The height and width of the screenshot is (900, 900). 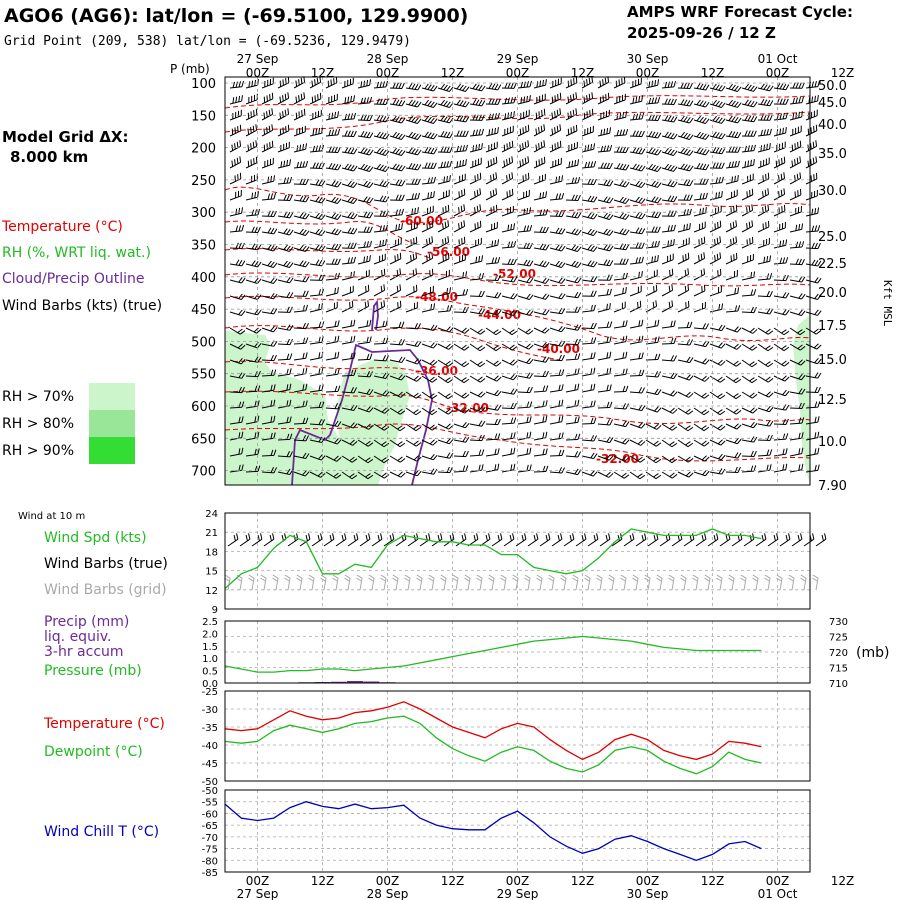 What do you see at coordinates (62, 227) in the screenshot?
I see `legend-temperature: Temperature (°C)` at bounding box center [62, 227].